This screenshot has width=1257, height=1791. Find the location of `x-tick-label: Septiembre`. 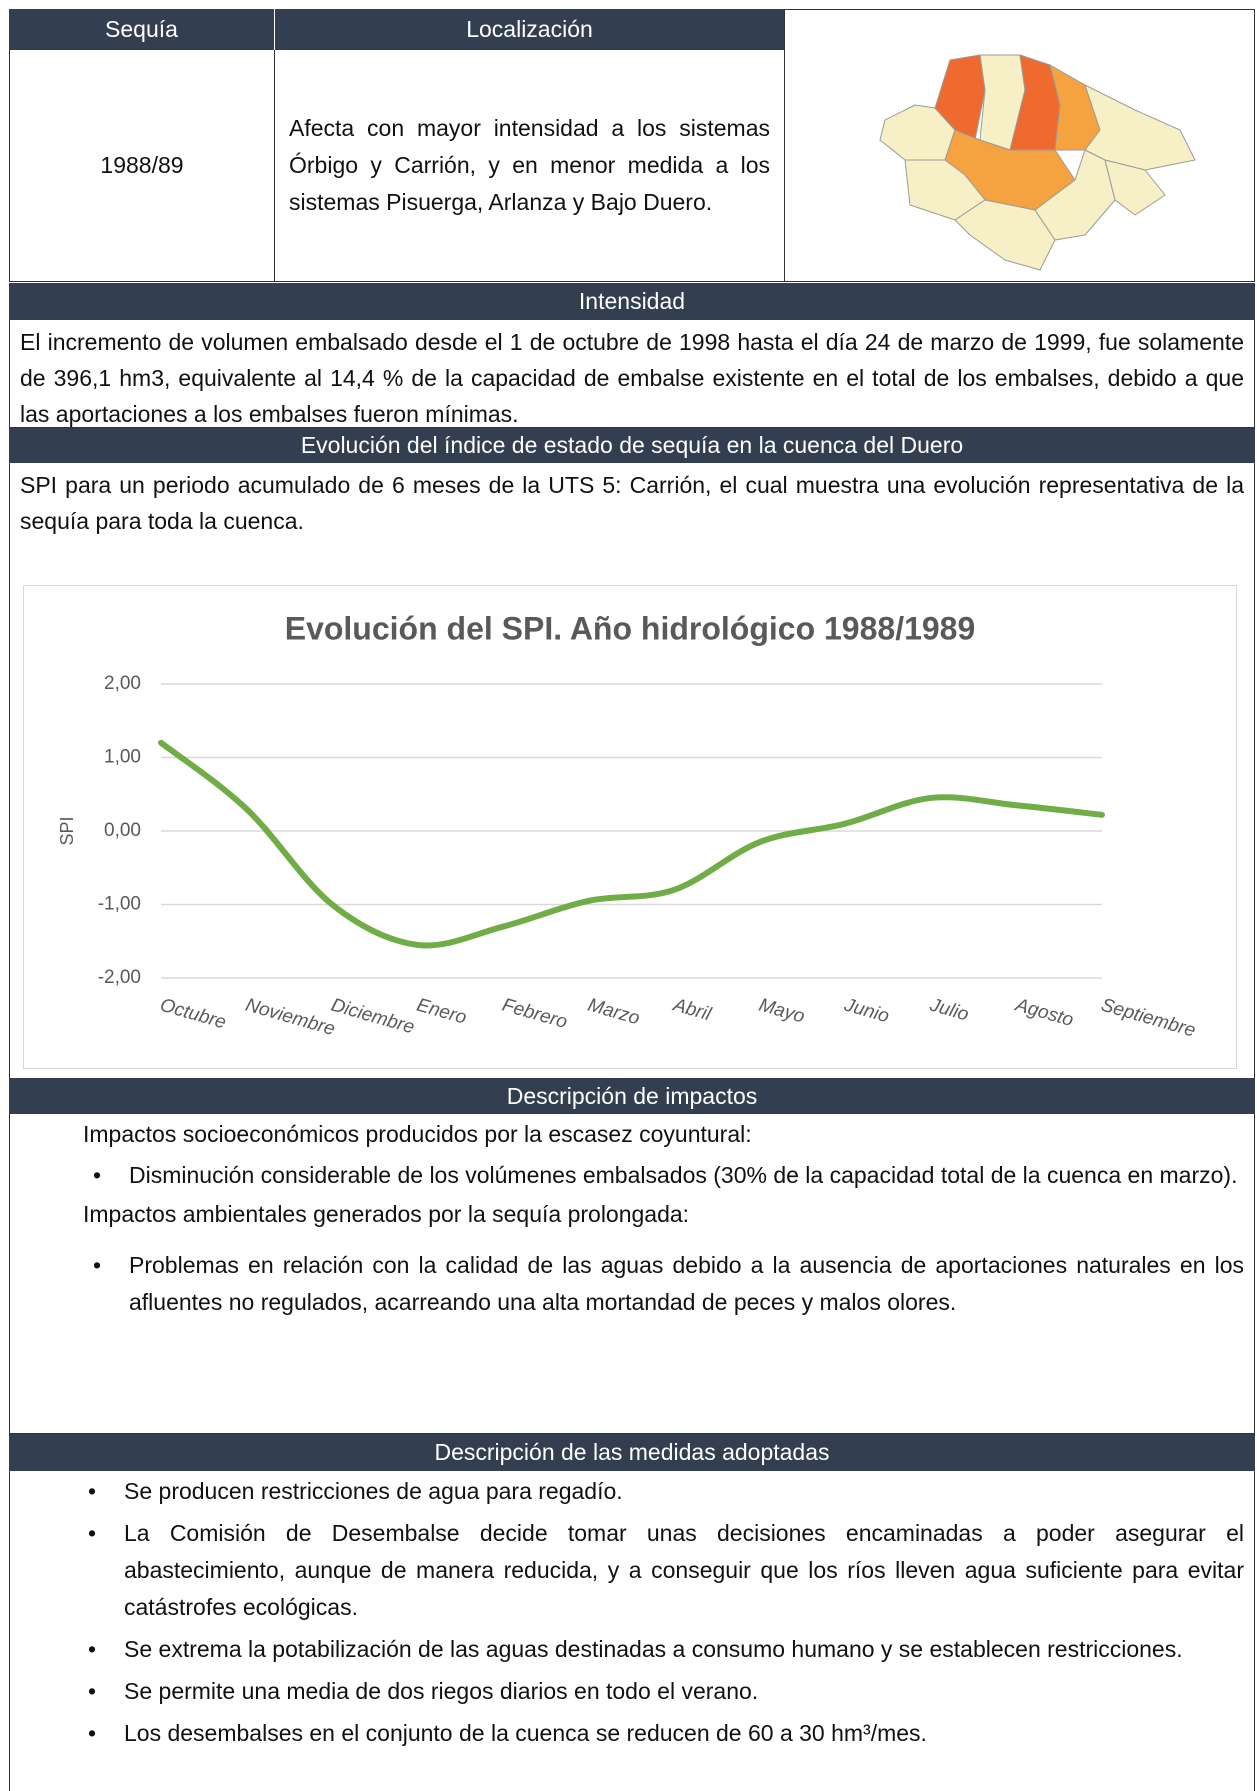

x-tick-label: Septiembre is located at coordinates (1148, 1018).